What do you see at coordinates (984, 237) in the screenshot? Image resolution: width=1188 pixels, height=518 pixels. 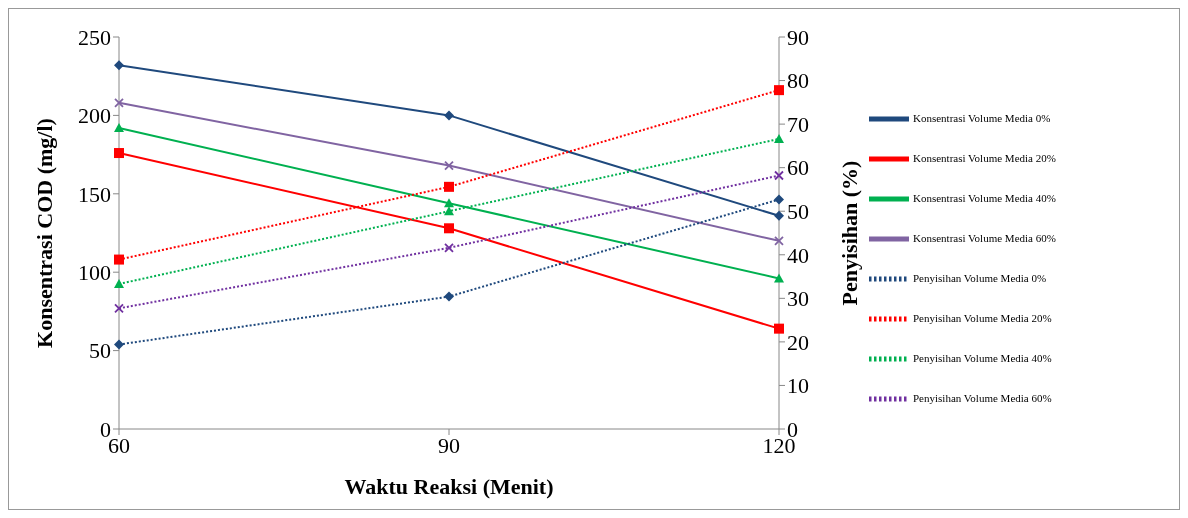 I see `legend-label: Konsentrasi Volume Media 60%` at bounding box center [984, 237].